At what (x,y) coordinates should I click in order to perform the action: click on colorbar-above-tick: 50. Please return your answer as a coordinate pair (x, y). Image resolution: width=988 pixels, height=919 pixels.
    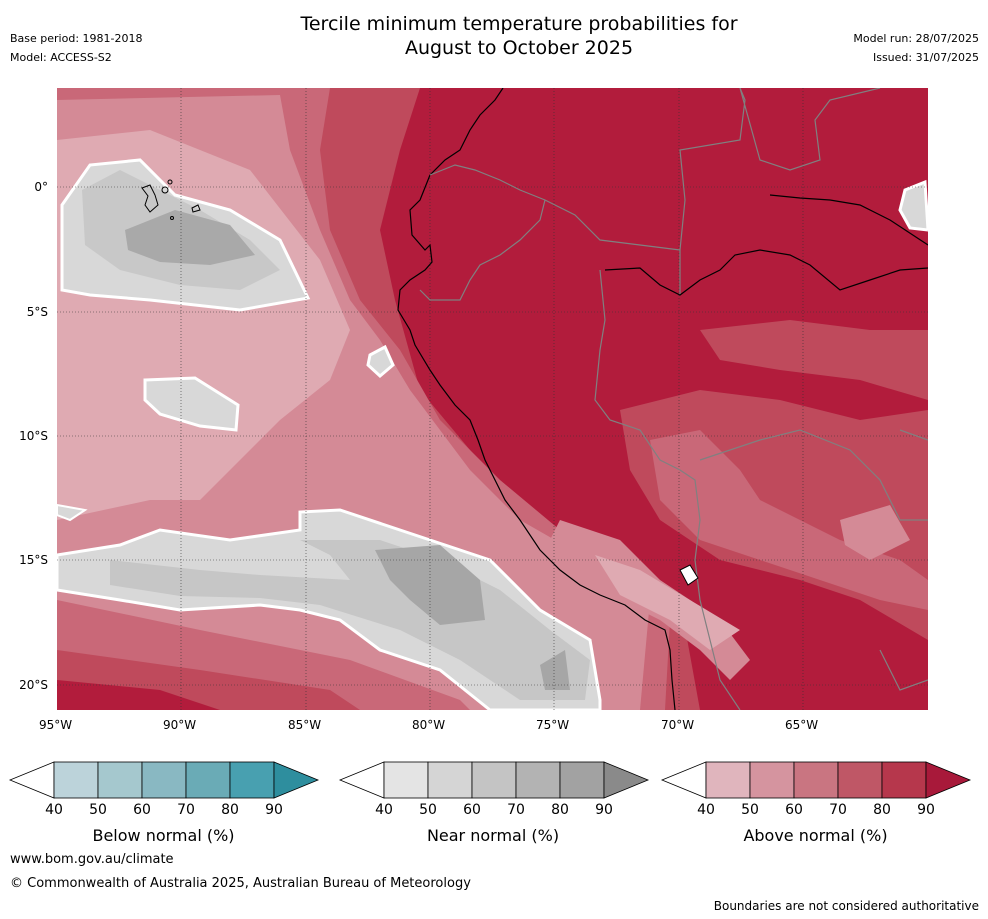
    Looking at the image, I should click on (750, 810).